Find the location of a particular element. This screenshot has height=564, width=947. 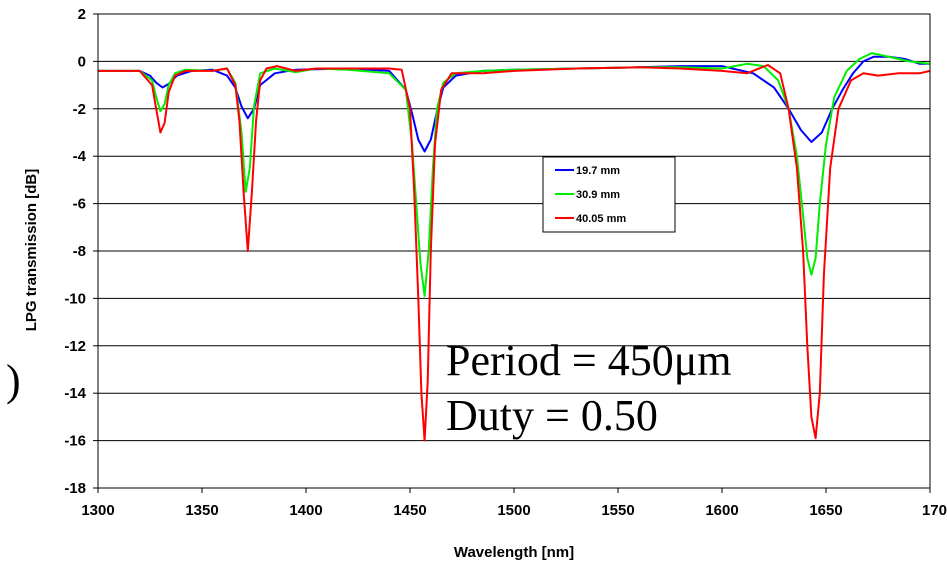

x-tick-label: 1300 is located at coordinates (97, 510).